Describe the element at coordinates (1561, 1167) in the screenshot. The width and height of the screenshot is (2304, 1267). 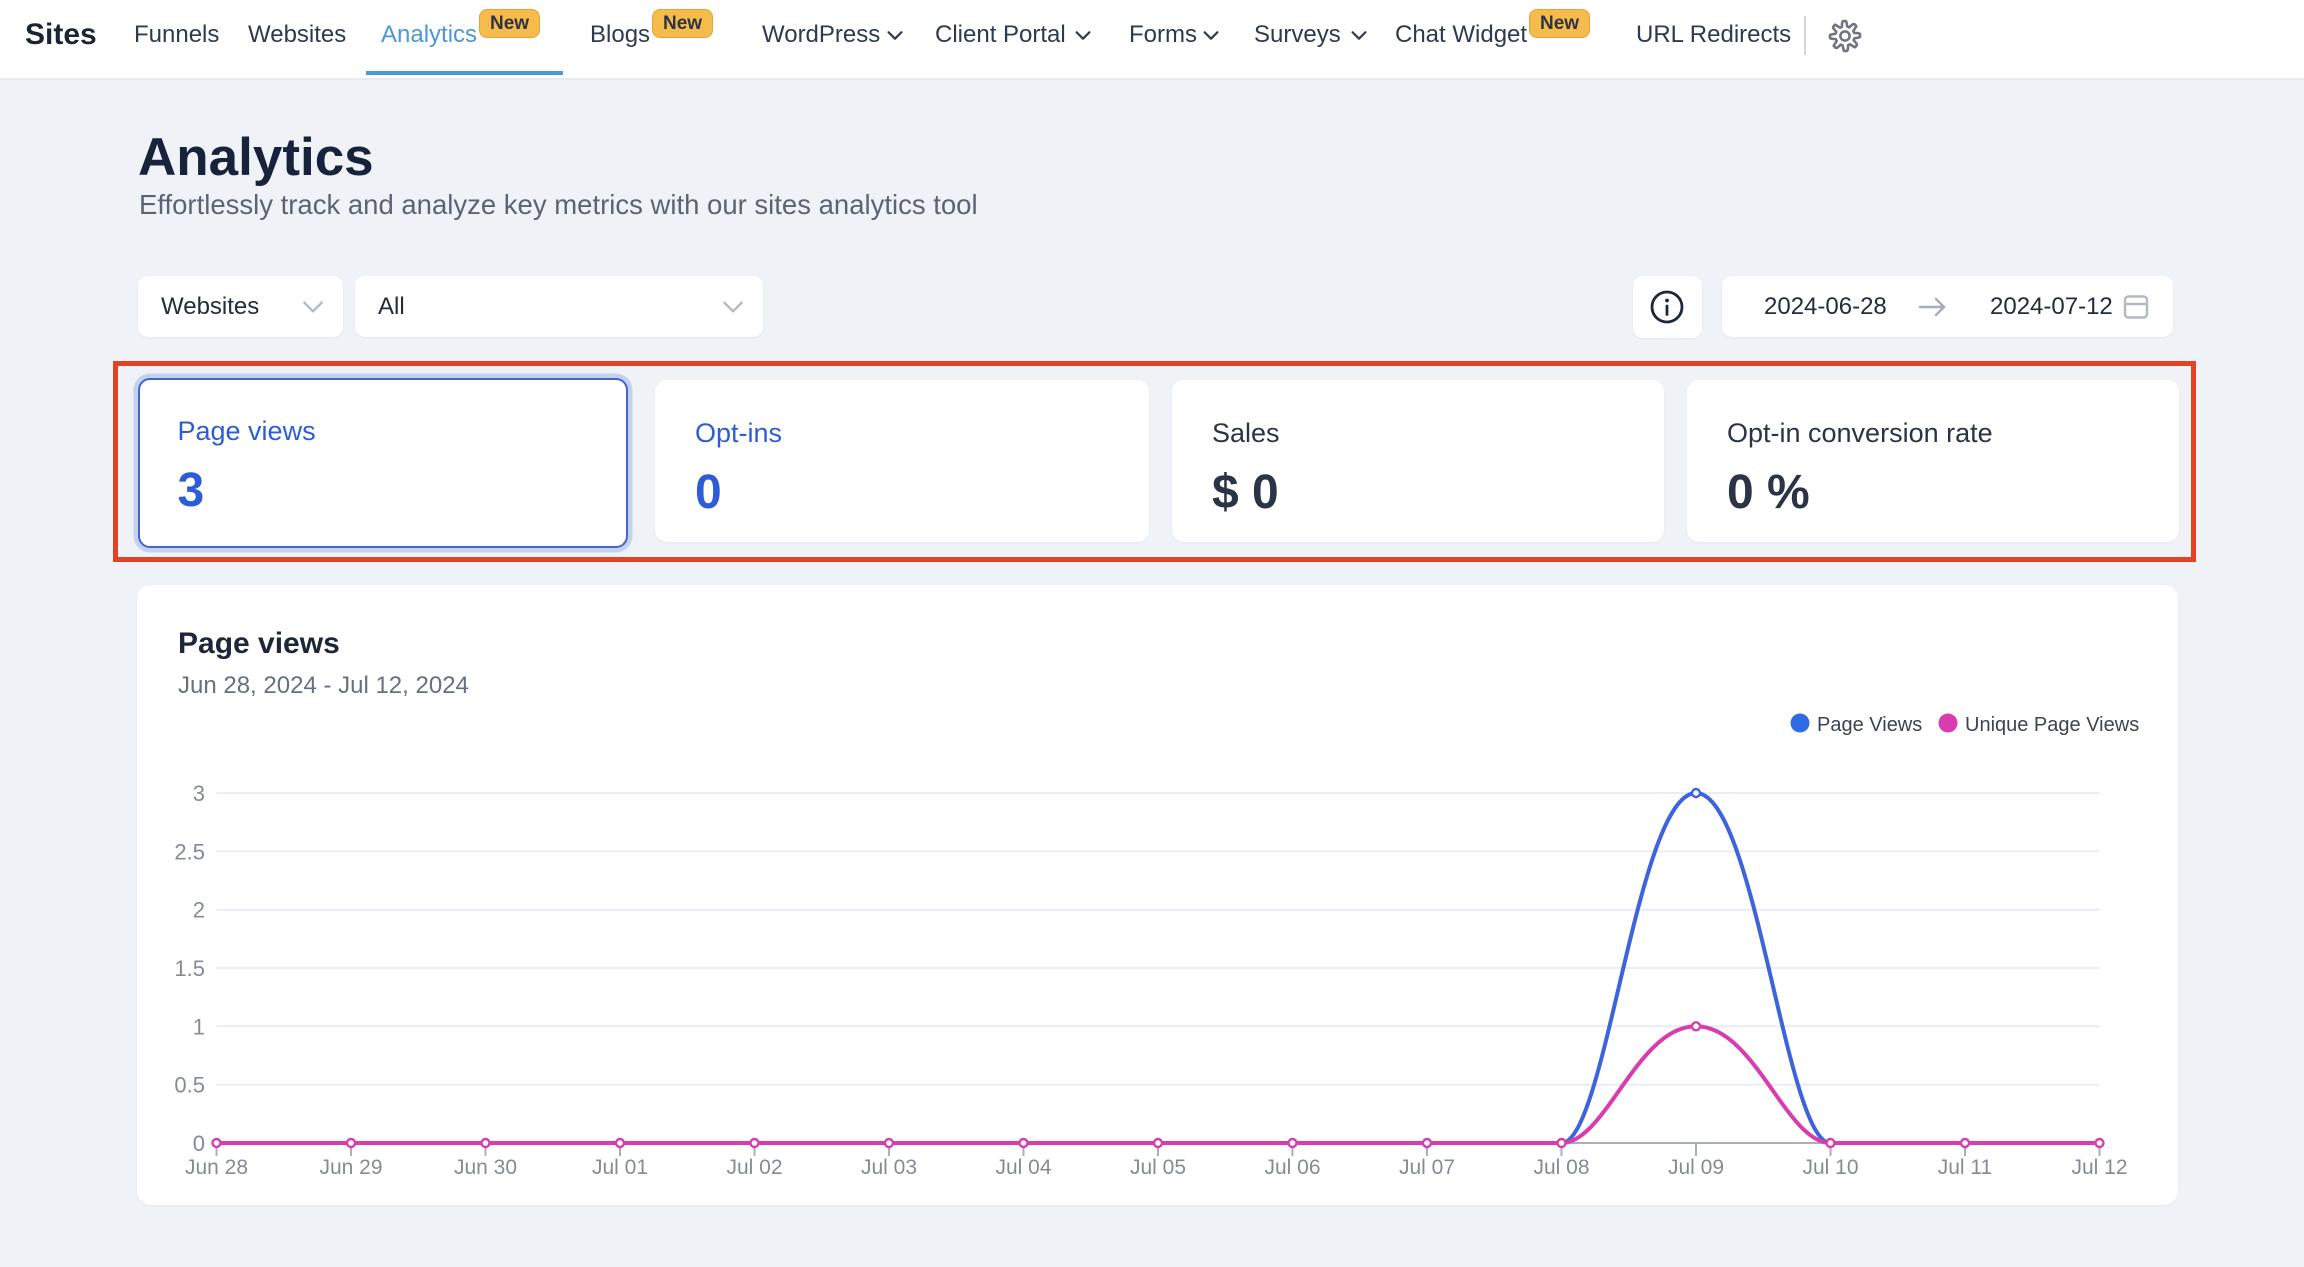
I see `svg-text: Jul 08` at that location.